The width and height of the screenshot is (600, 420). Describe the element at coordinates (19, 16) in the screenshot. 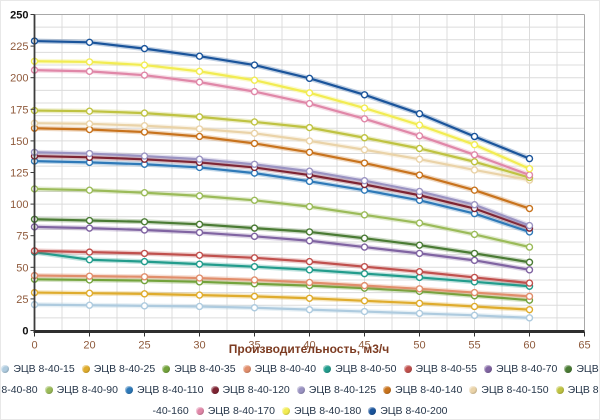

I see `y-tick-label: 250` at that location.